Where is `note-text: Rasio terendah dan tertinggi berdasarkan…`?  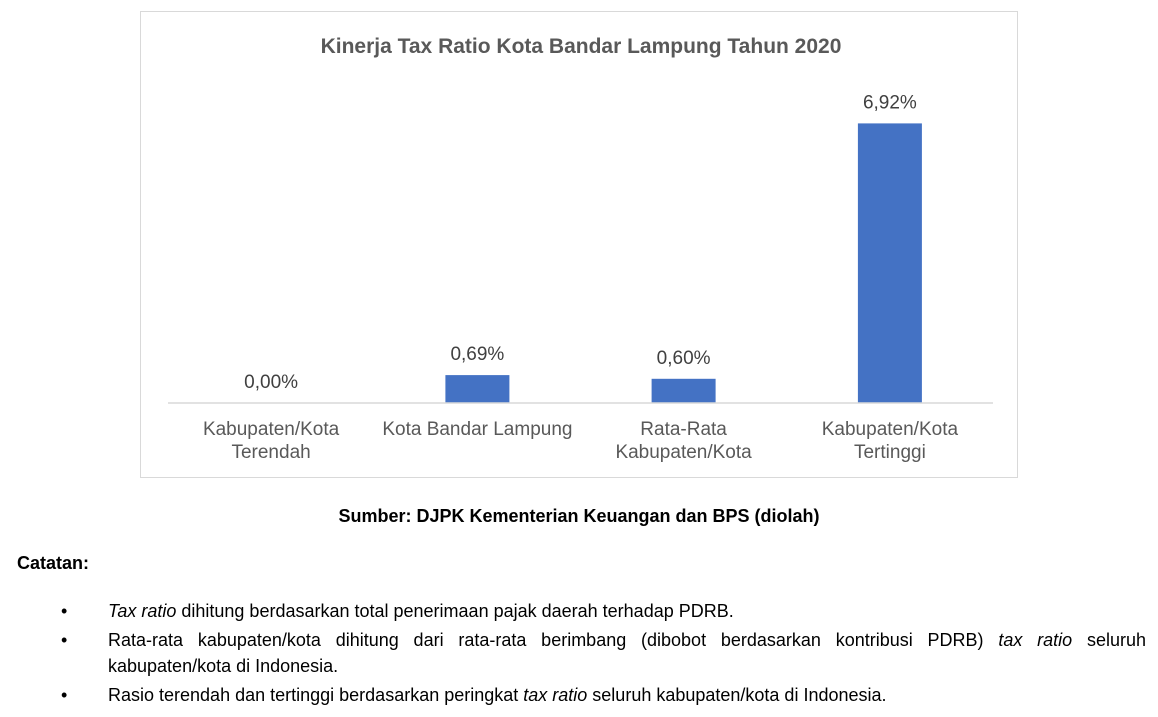
note-text: Rasio terendah dan tertinggi berdasarkan… is located at coordinates (316, 695).